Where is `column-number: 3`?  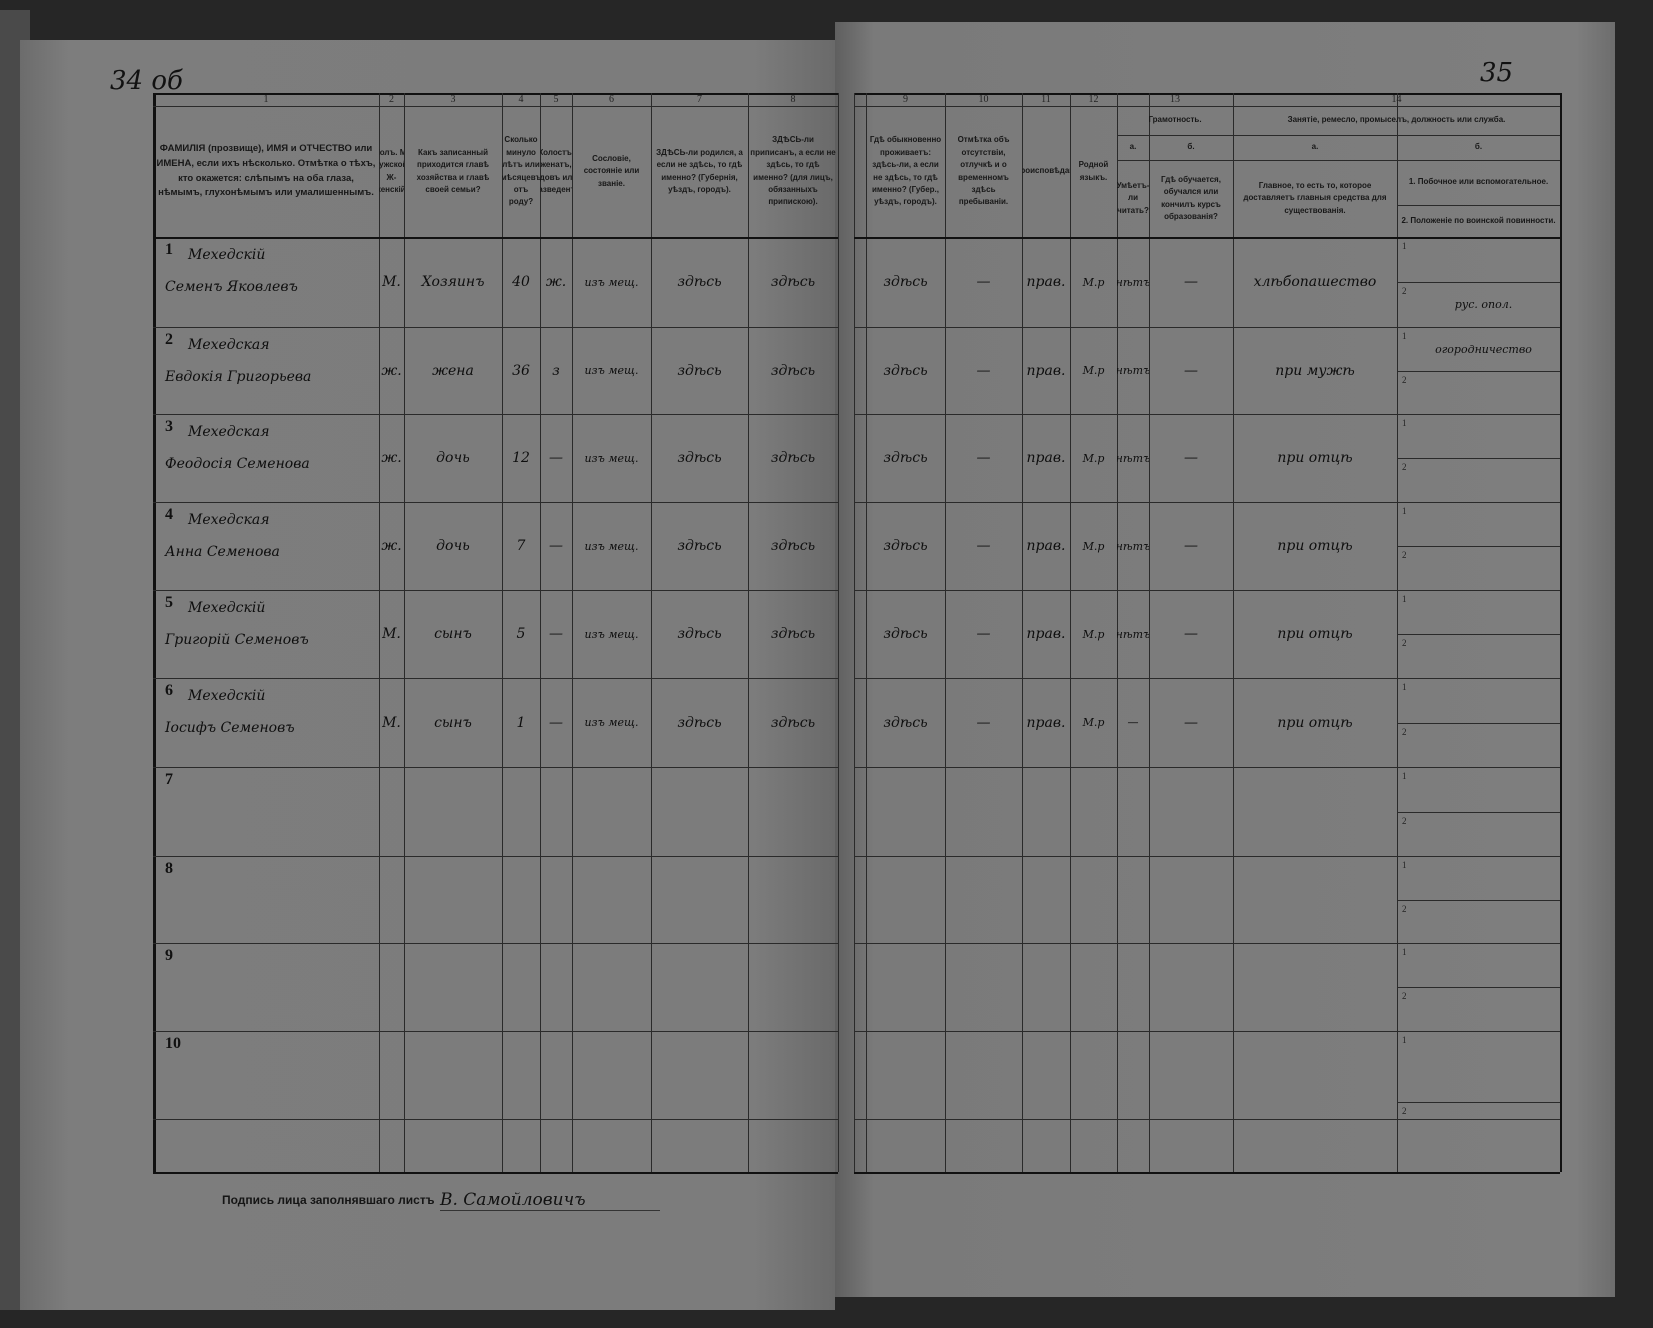
column-number: 3 is located at coordinates (453, 99).